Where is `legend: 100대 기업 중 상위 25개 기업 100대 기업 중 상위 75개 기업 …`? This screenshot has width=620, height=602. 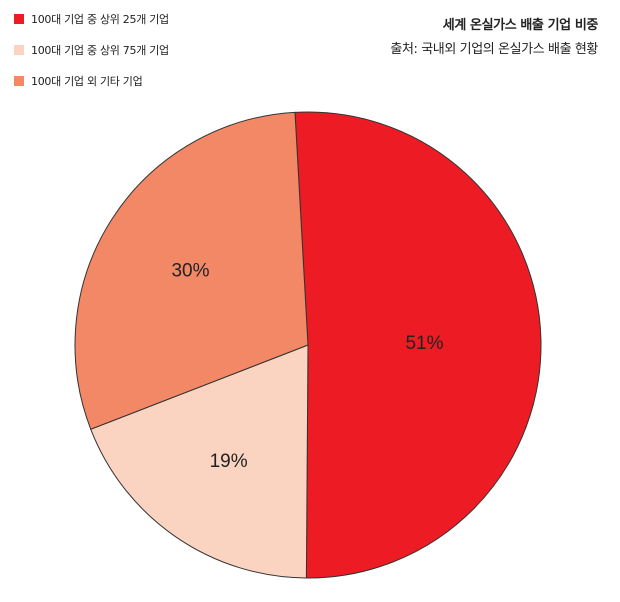 legend: 100대 기업 중 상위 25개 기업 100대 기업 중 상위 75개 기업 … is located at coordinates (91, 58).